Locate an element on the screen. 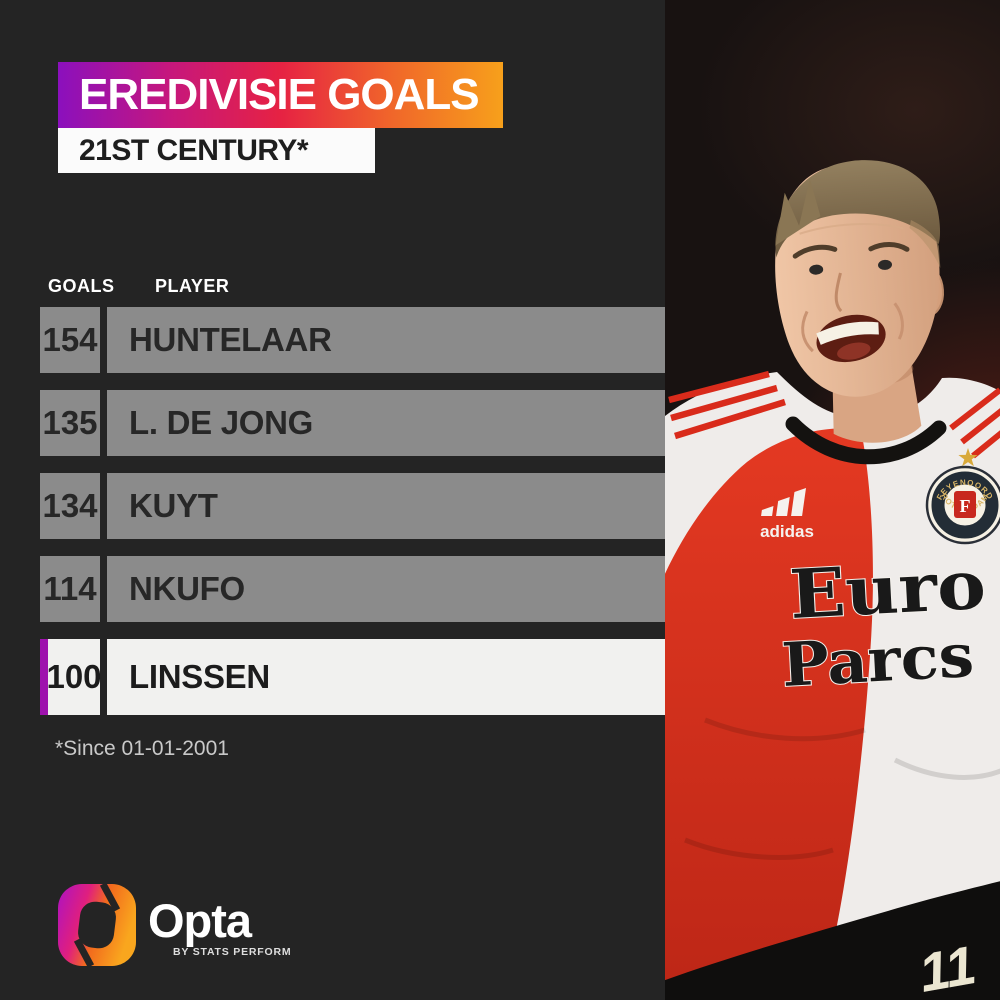 This screenshot has height=1000, width=1000. smile-creases is located at coordinates (852, 327).